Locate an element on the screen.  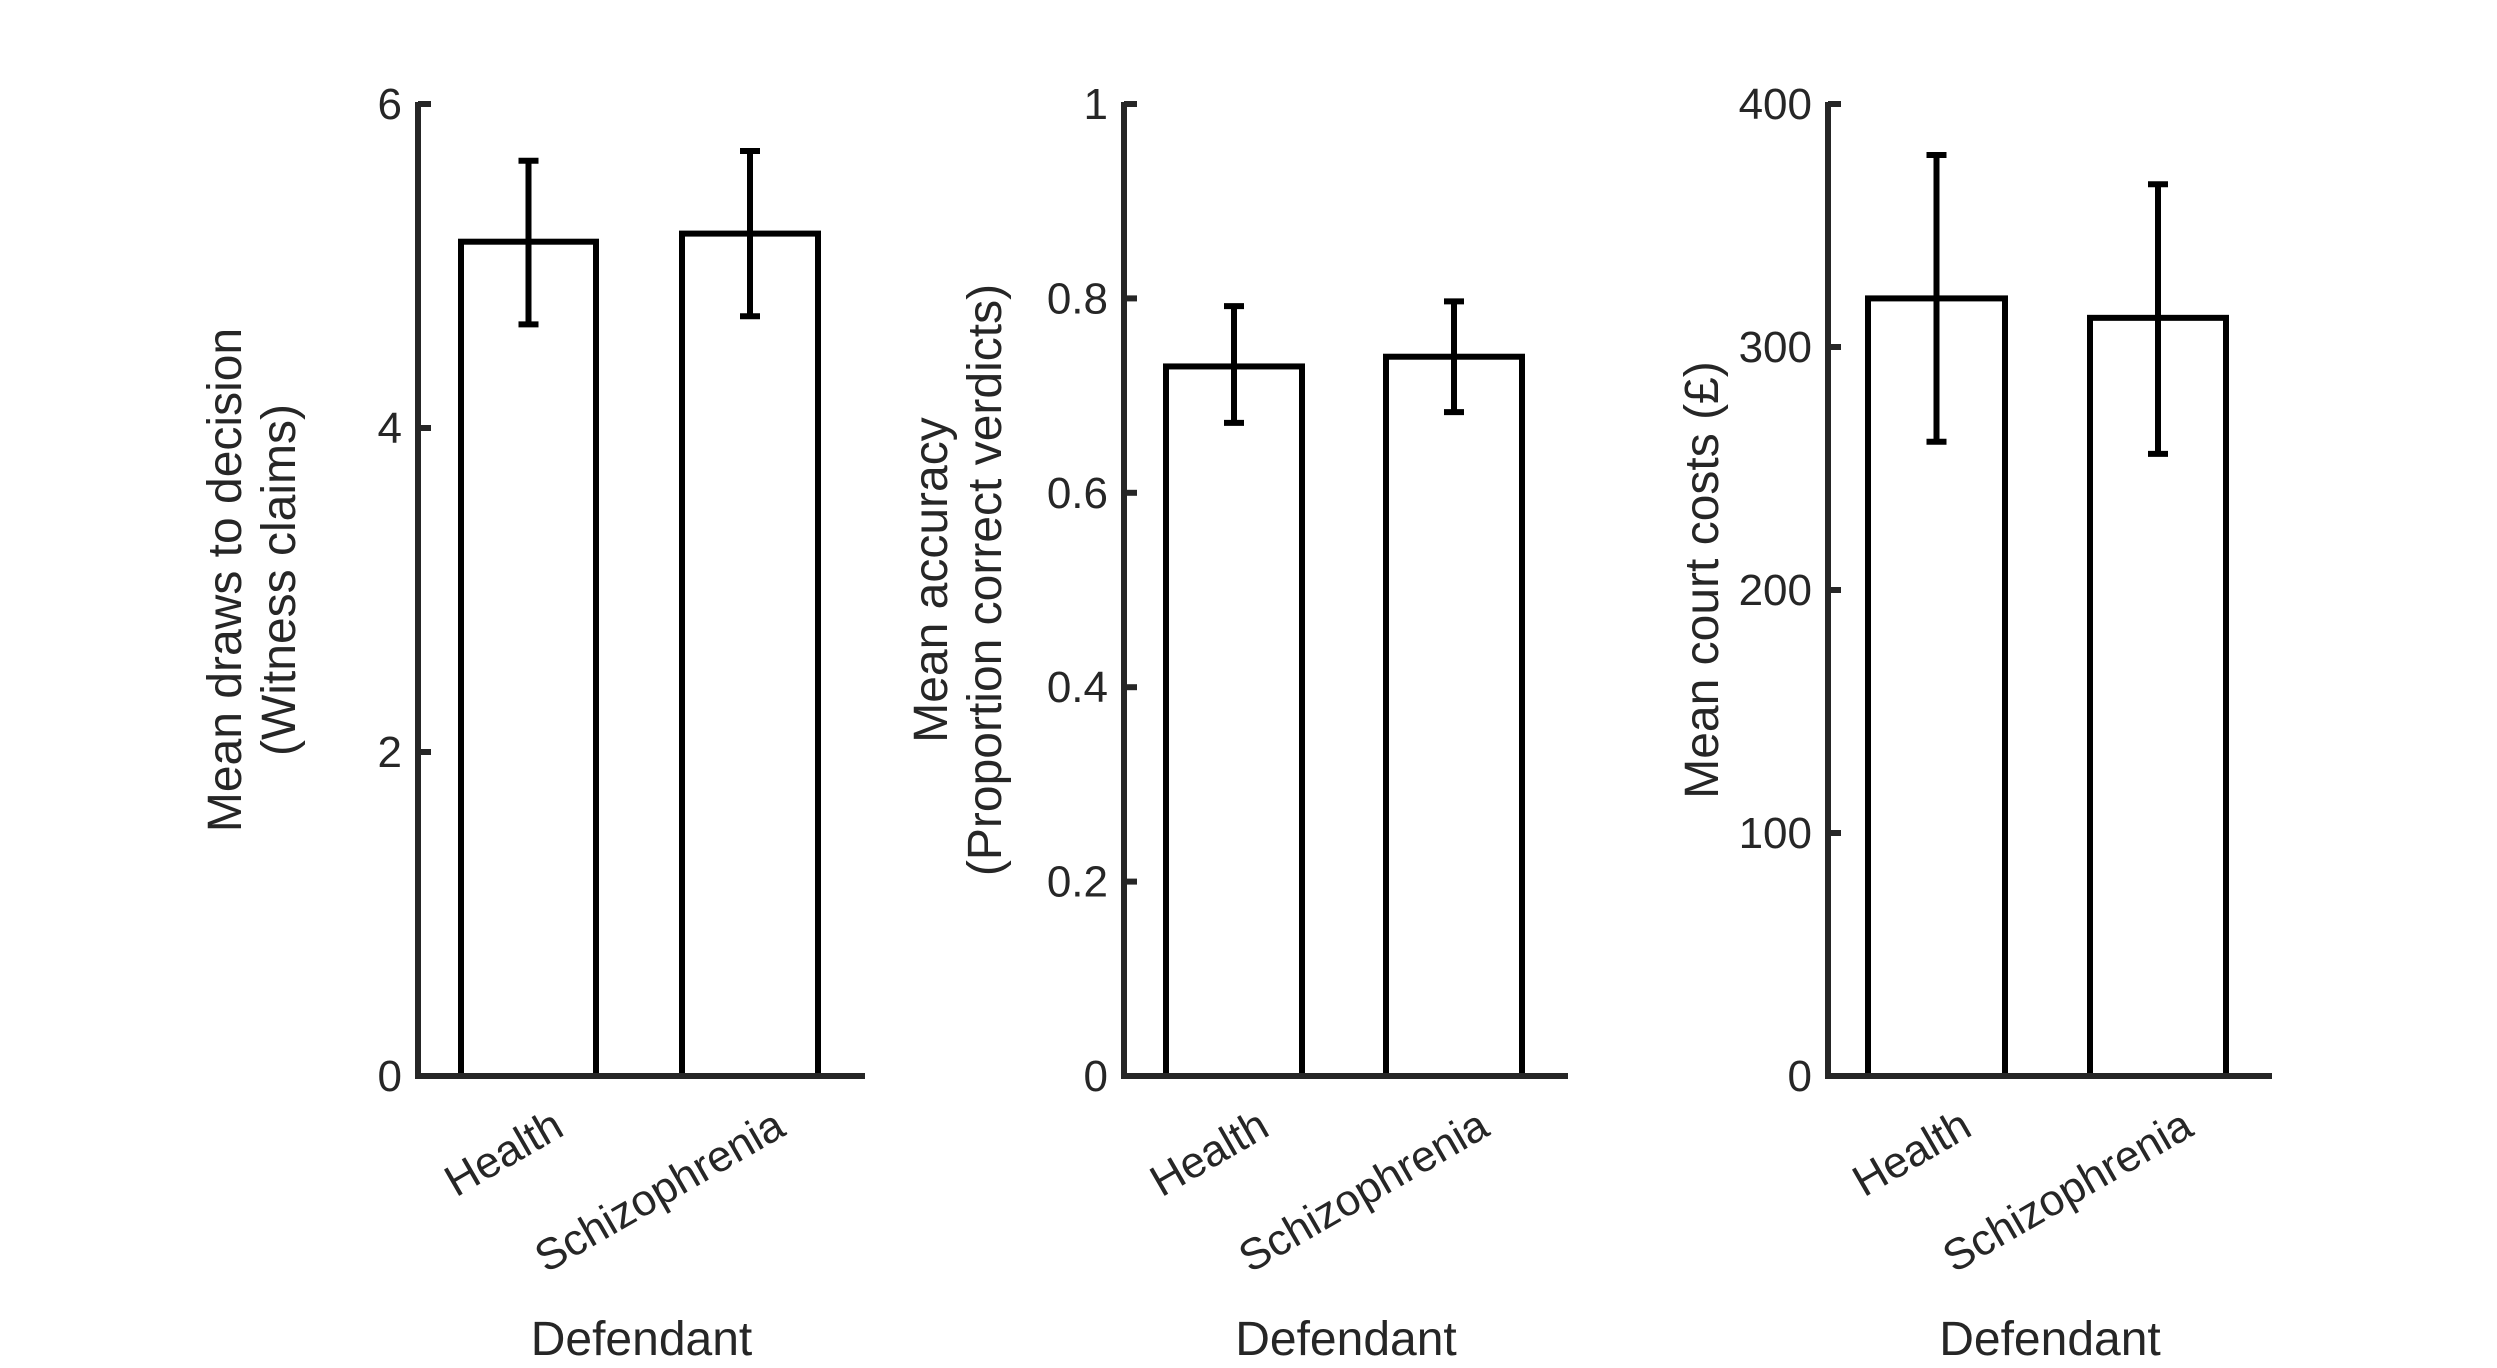
y-axis-label: (Proportion correct verdicts) is located at coordinates (985, 580).